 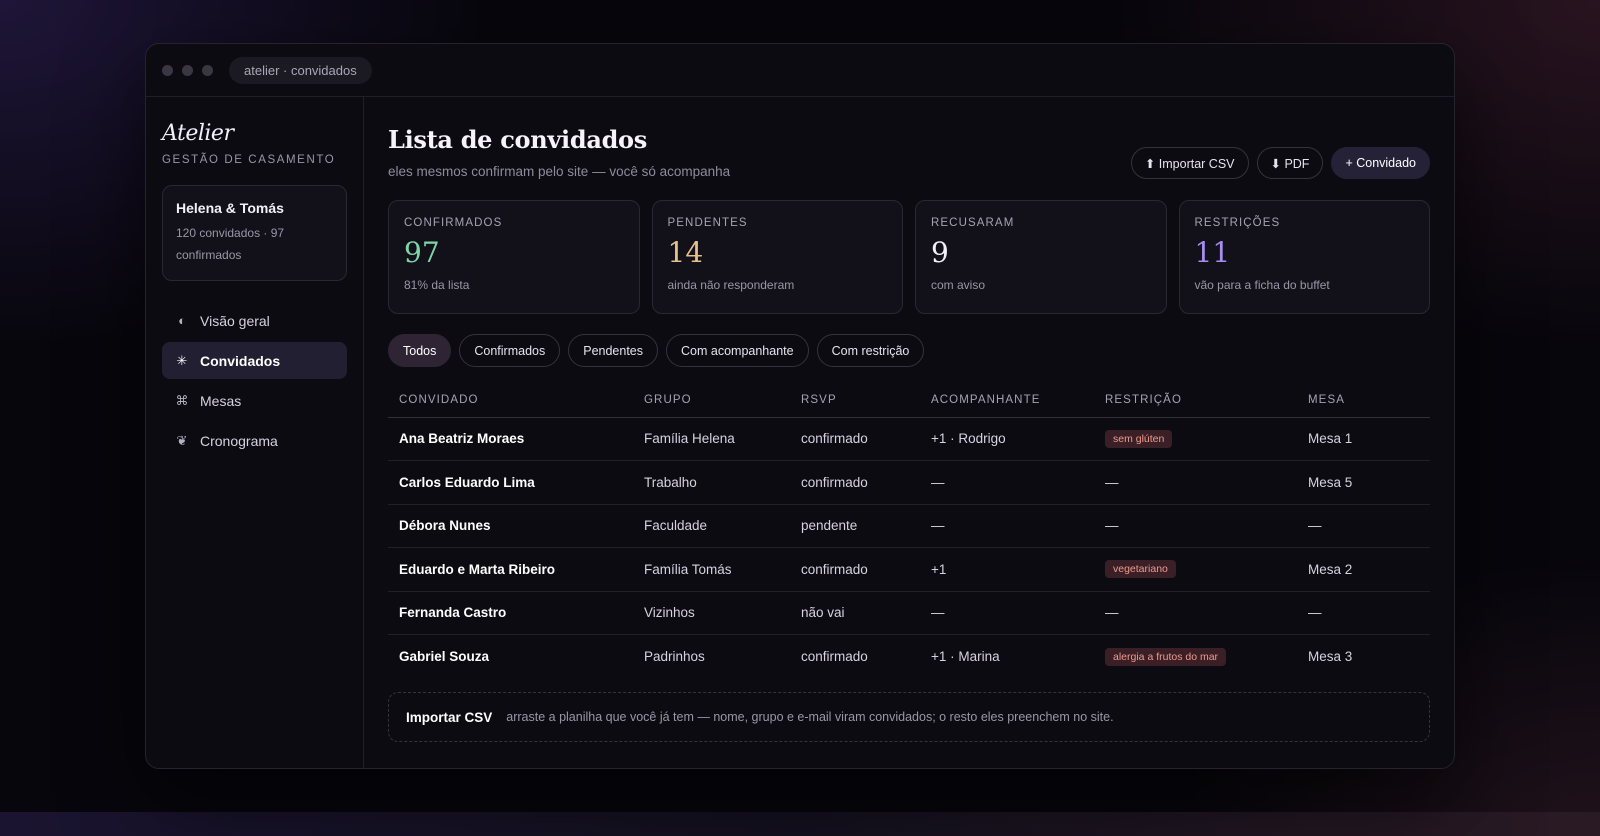 I want to click on window-maximize-dot, so click(x=207, y=70).